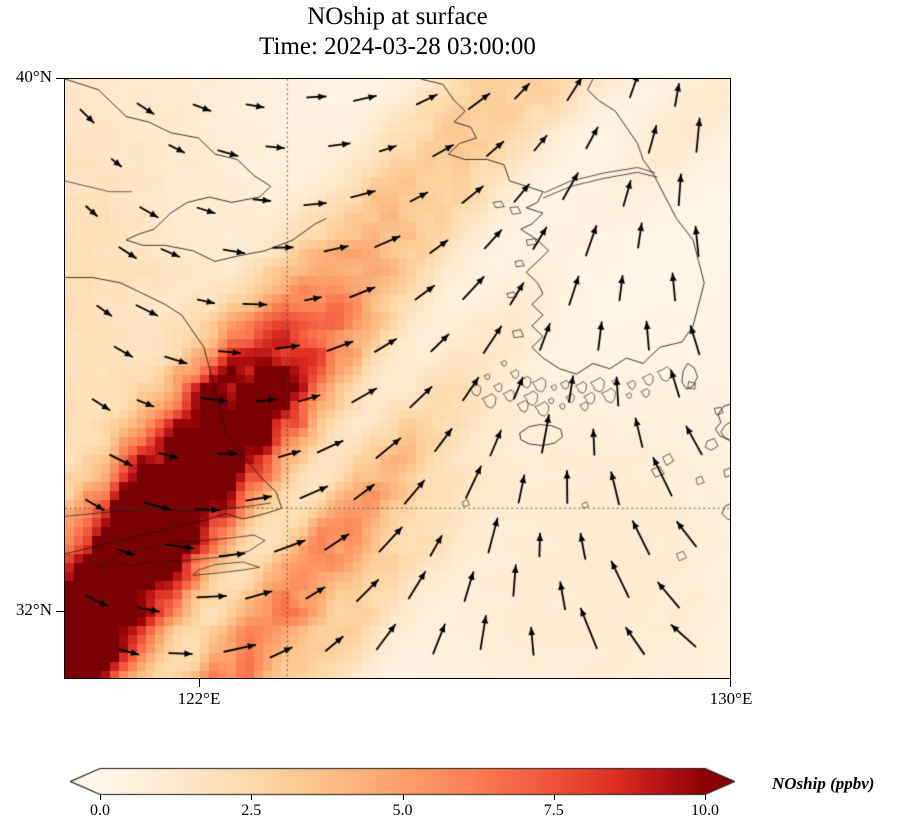  I want to click on y-tick-mark-40n, so click(60, 79).